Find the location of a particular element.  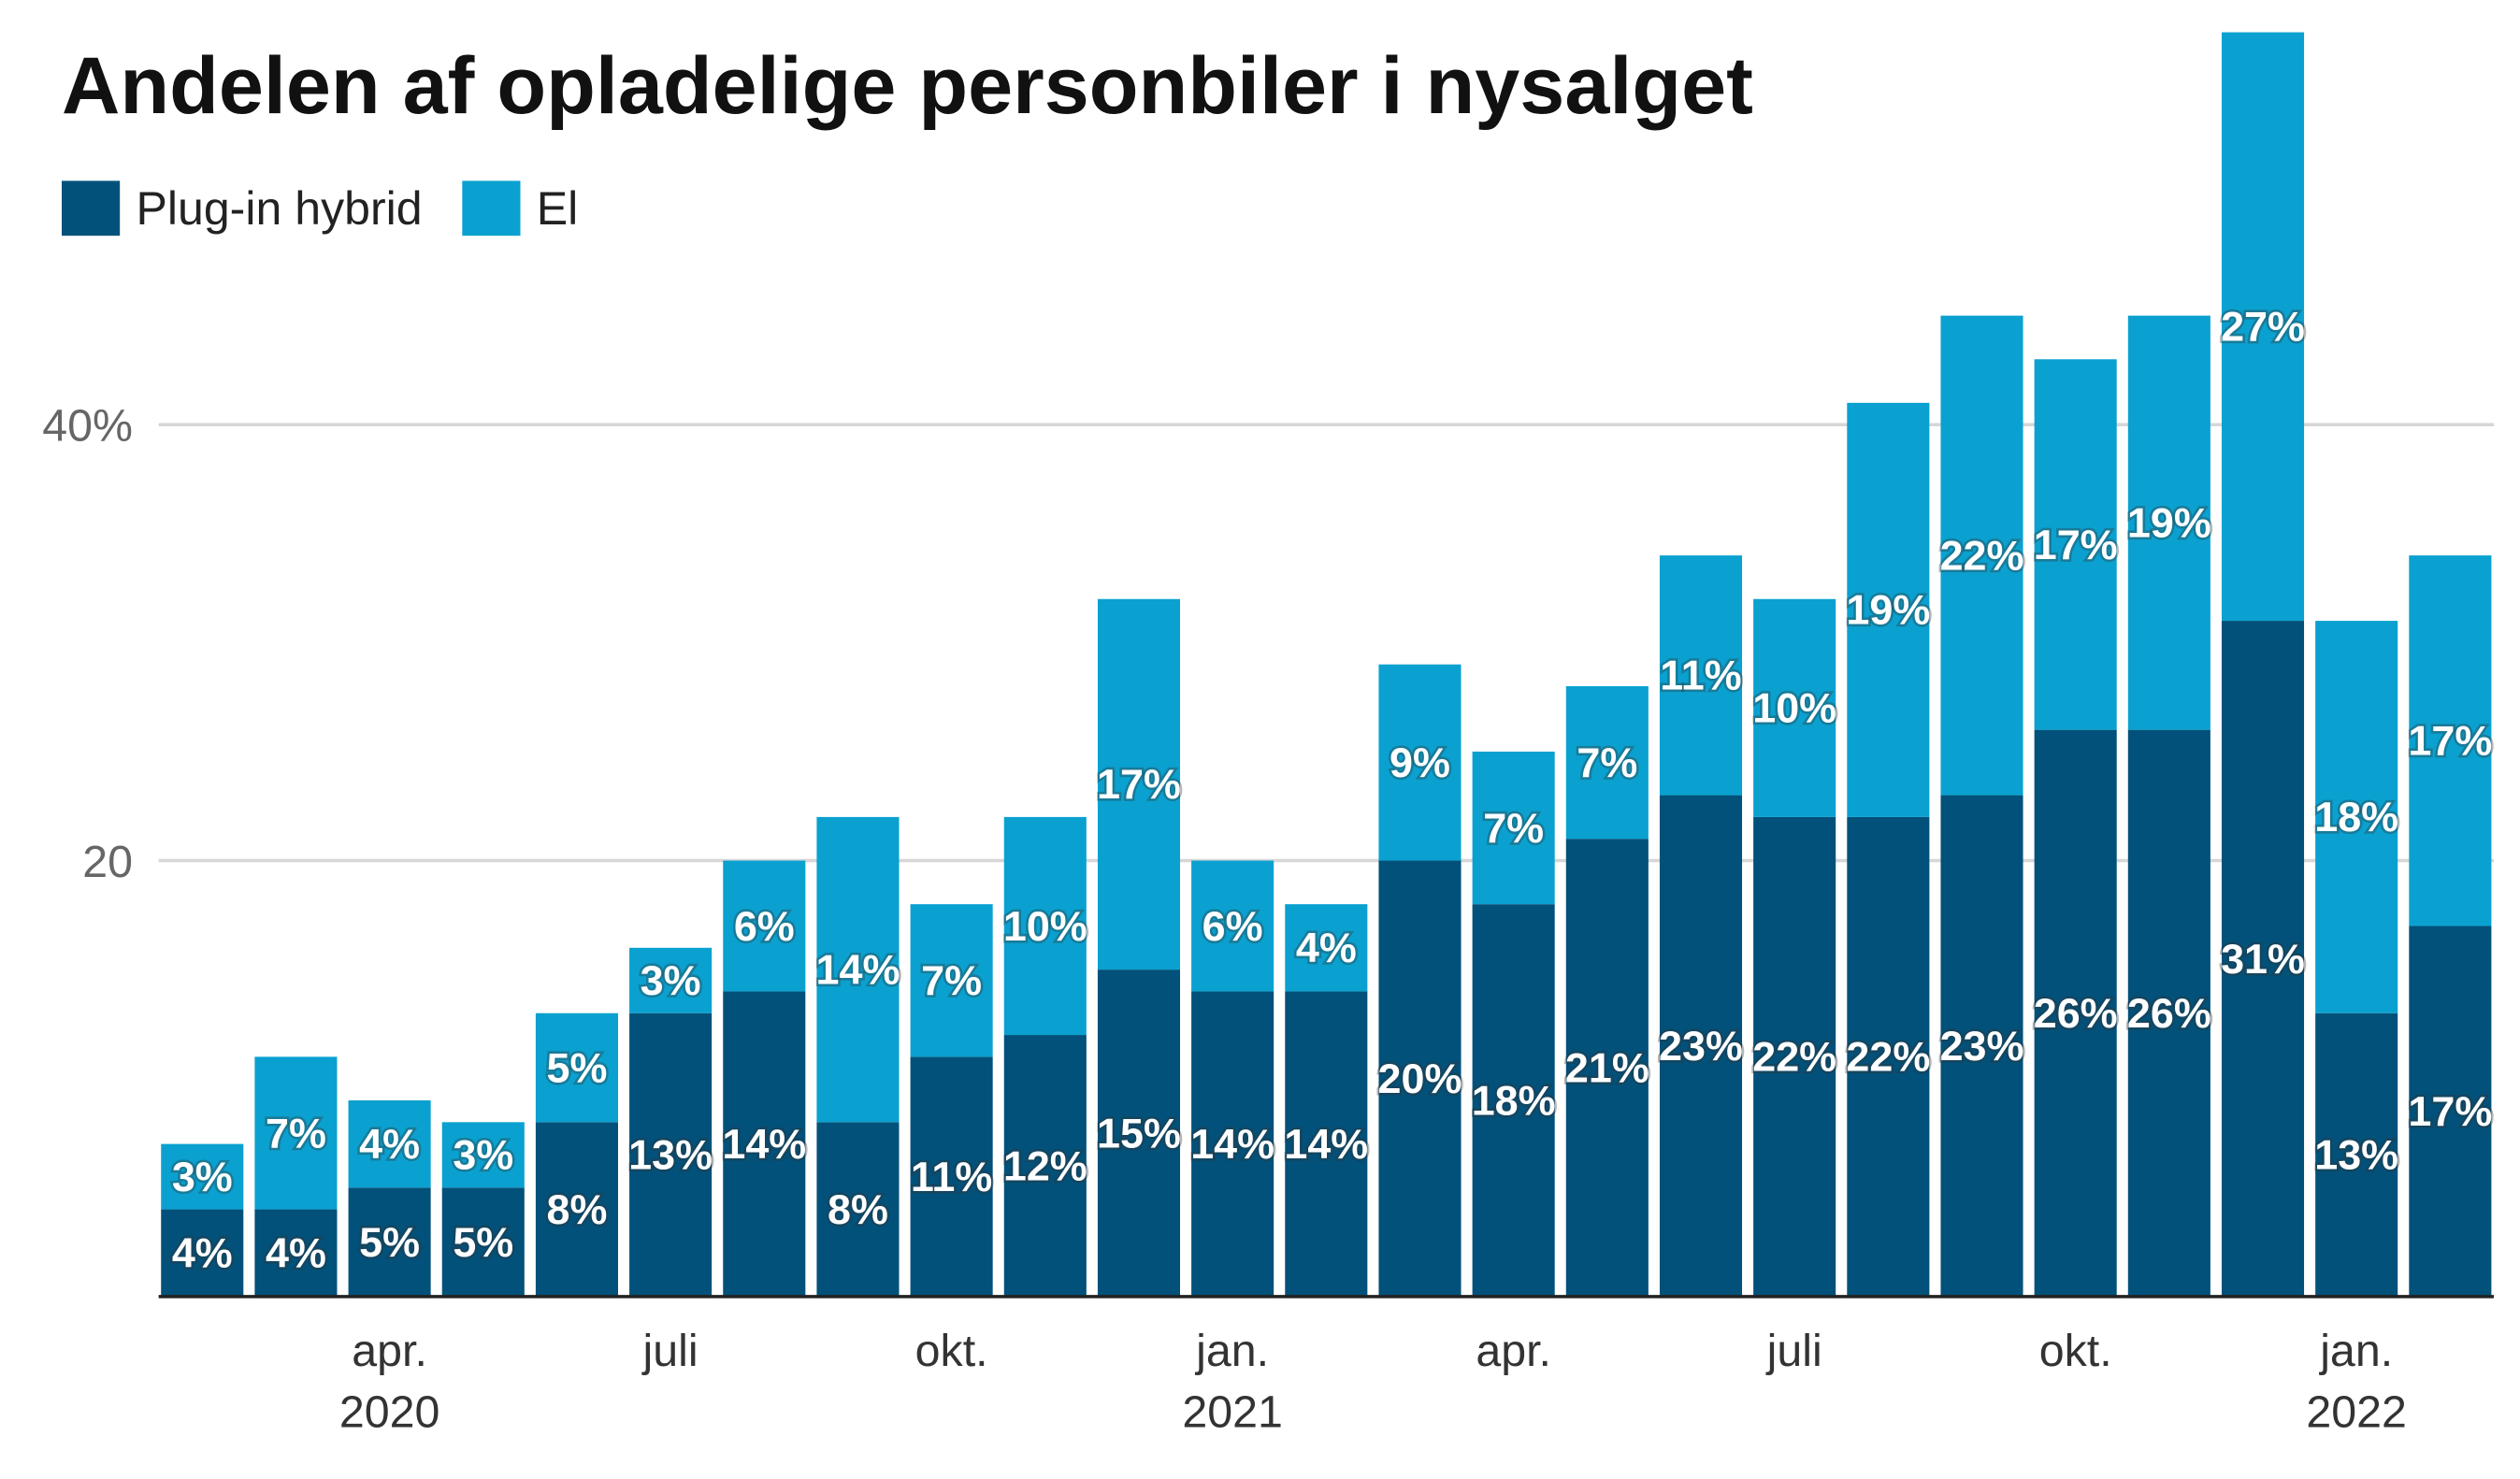

data-label: 19% is located at coordinates (1888, 610).